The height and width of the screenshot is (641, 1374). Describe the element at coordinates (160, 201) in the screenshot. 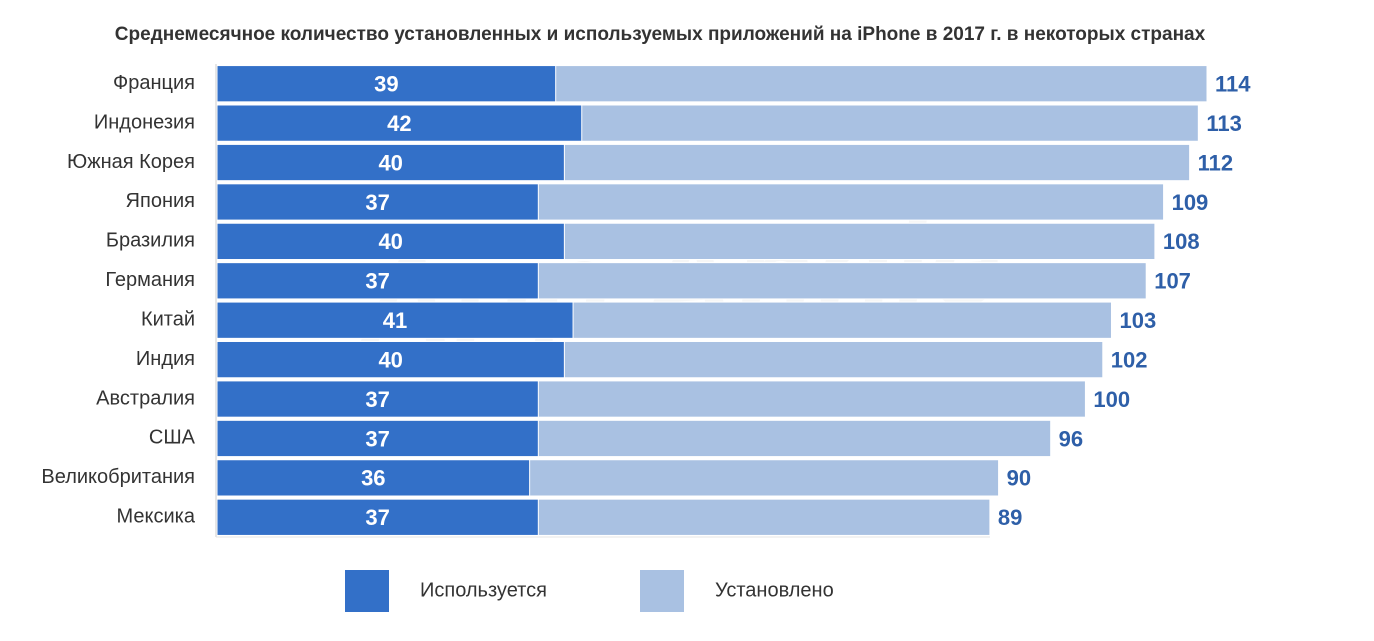

I see `y-tick-label: Япония` at that location.